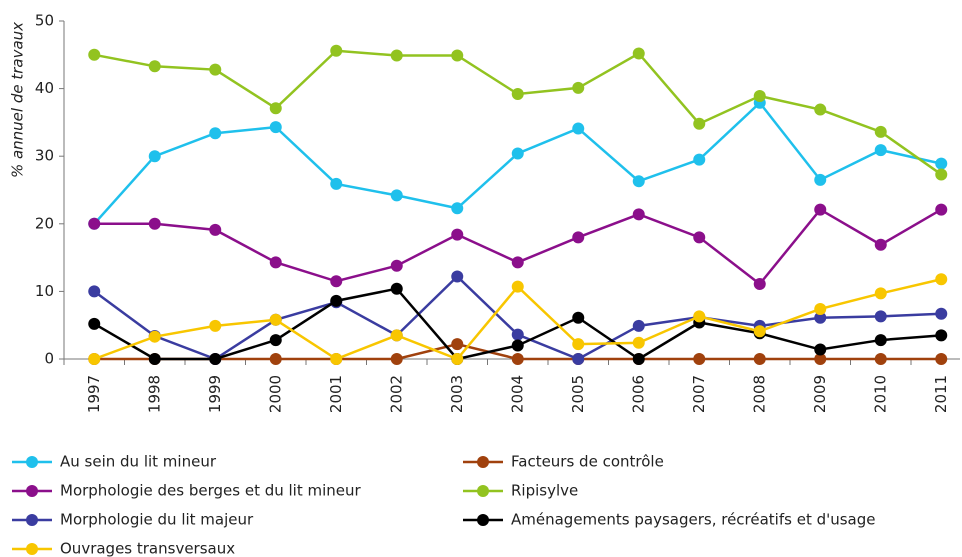 This screenshot has height=557, width=962. What do you see at coordinates (941, 394) in the screenshot?
I see `x-tick-label: 2011` at bounding box center [941, 394].